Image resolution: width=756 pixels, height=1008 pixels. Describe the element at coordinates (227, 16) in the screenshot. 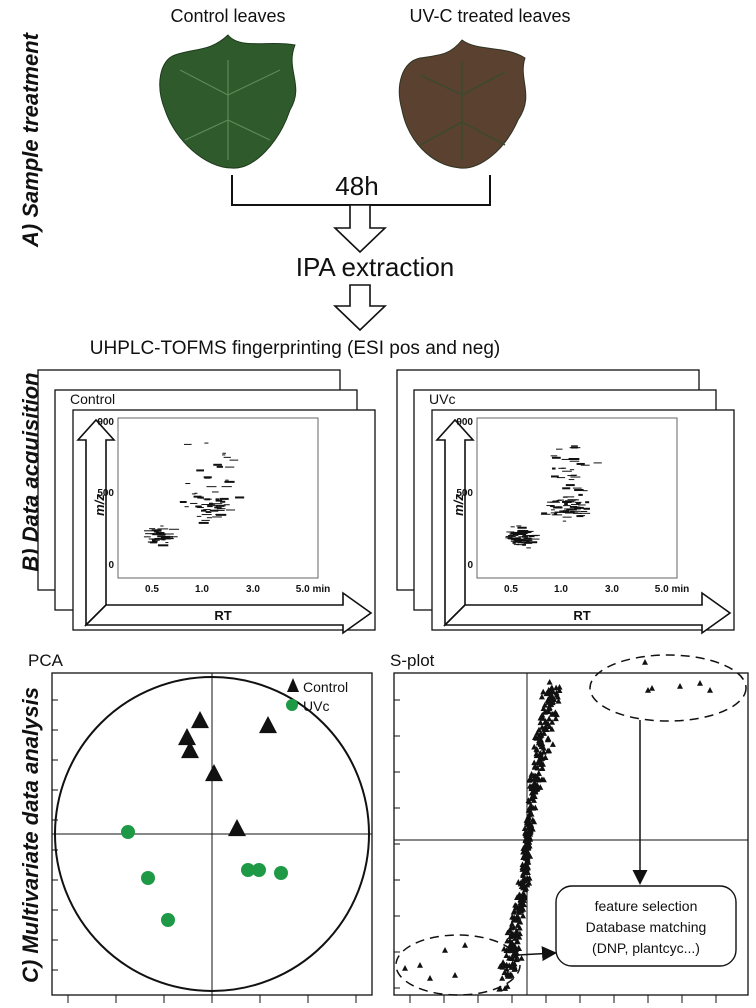

I see `leaf-label: Control leaves` at that location.